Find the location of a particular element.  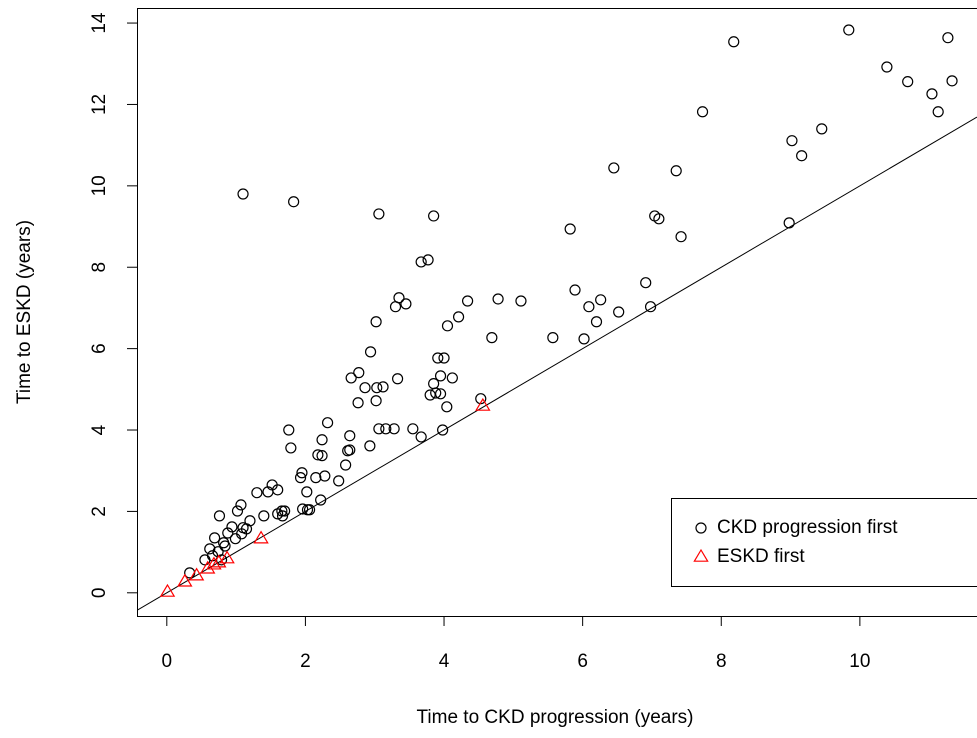

x-tick-label: 10 is located at coordinates (859, 661).